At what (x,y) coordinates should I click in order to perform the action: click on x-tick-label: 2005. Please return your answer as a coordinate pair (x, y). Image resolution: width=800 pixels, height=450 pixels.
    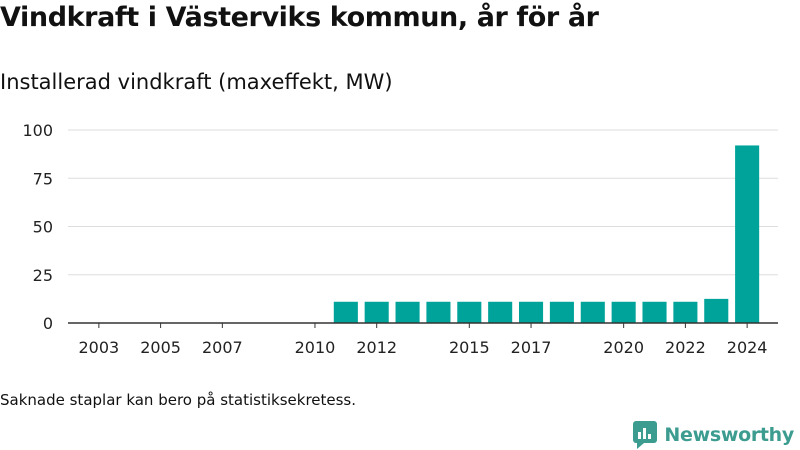
    Looking at the image, I should click on (160, 347).